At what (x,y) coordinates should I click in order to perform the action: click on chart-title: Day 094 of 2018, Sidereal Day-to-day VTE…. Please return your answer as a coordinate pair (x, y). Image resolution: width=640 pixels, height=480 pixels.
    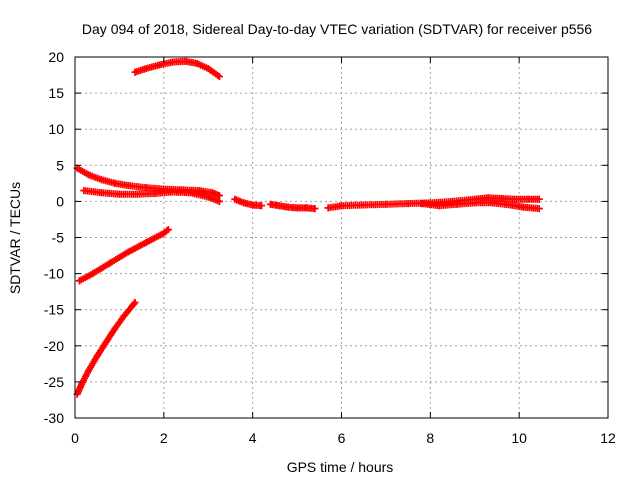
    Looking at the image, I should click on (337, 29).